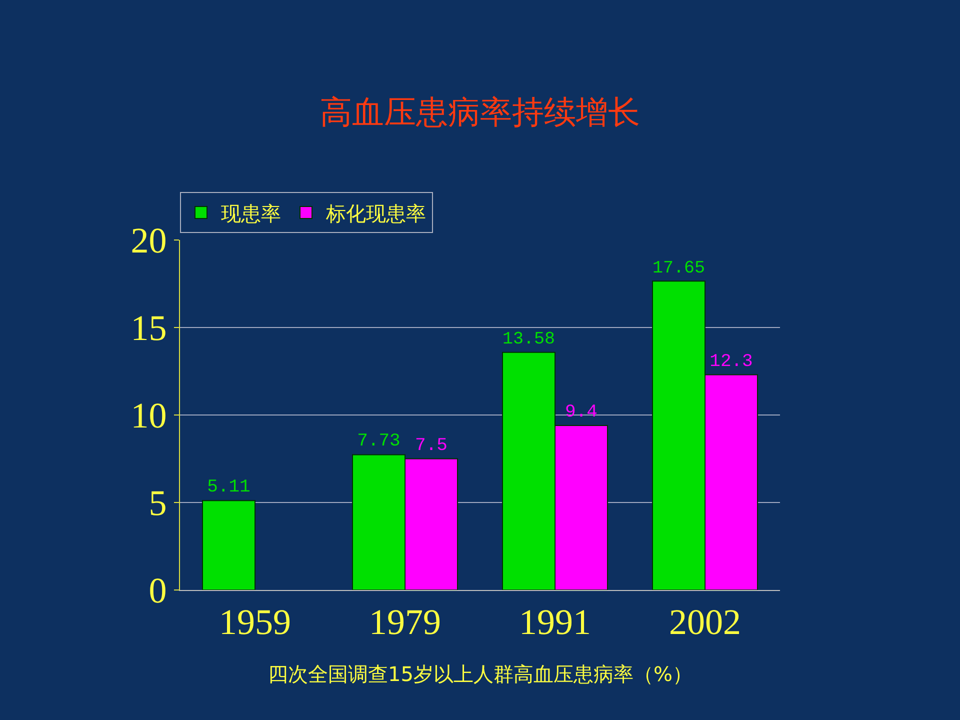 Image resolution: width=960 pixels, height=720 pixels. I want to click on bar, so click(229, 545).